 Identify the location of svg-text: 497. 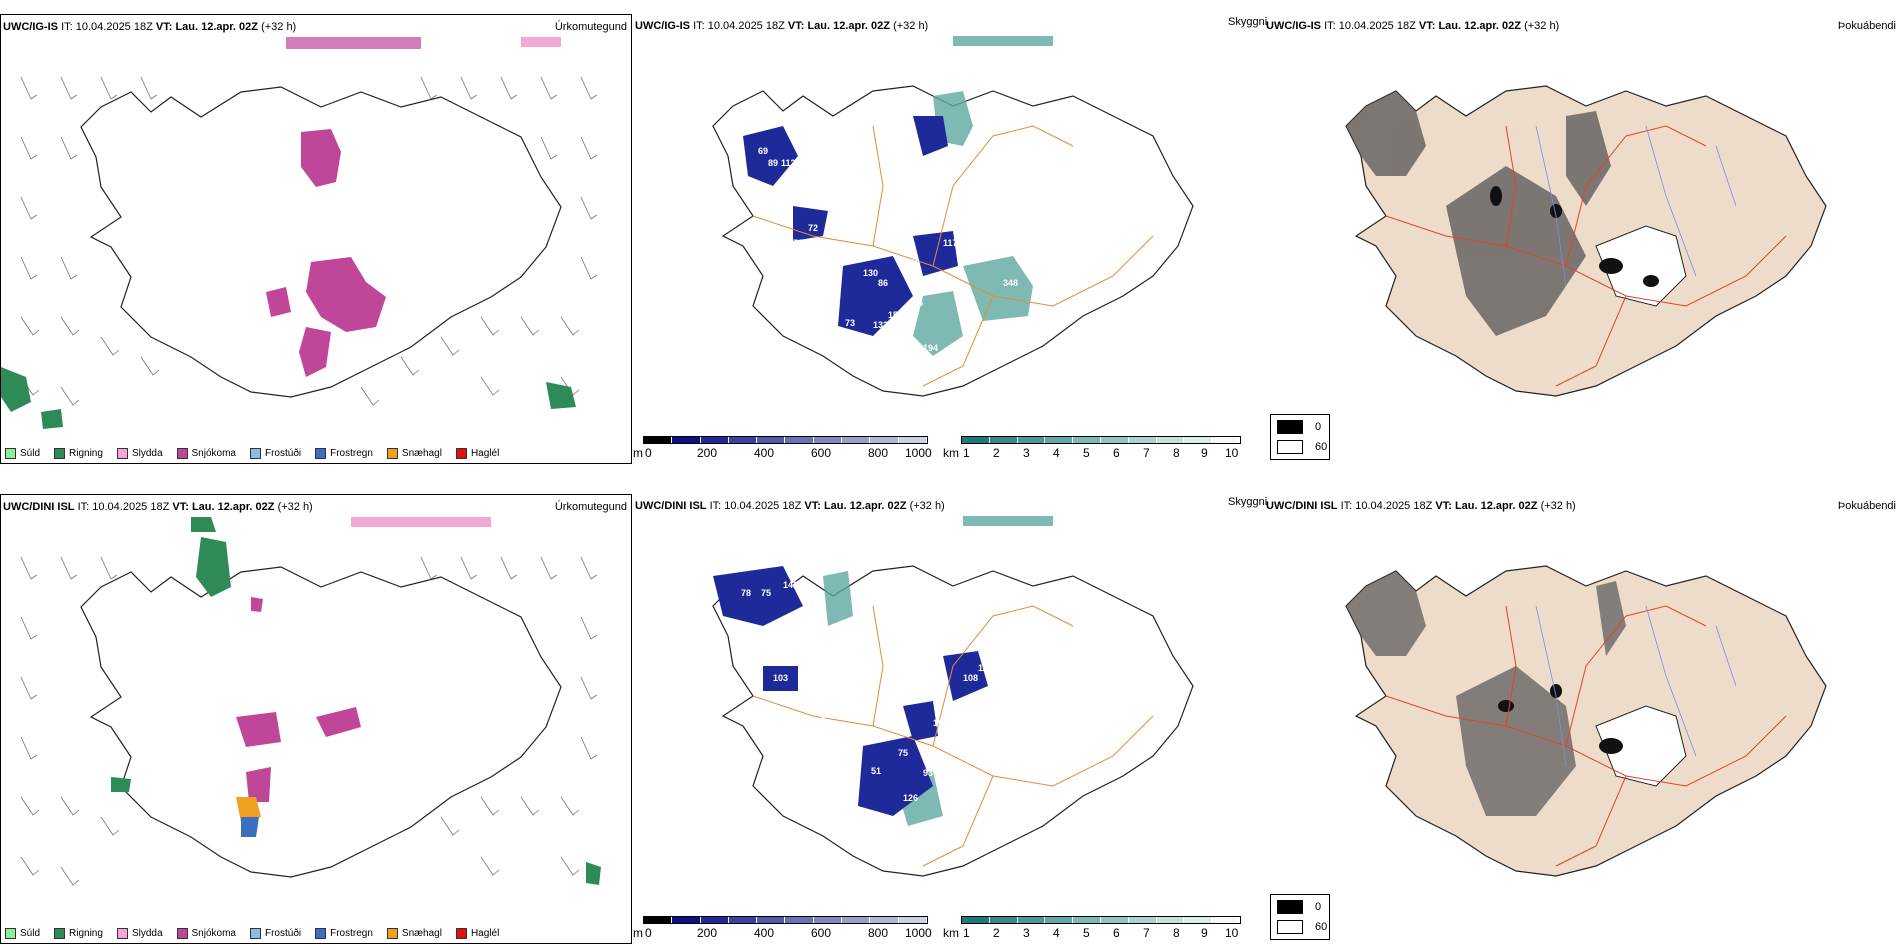
(935, 158).